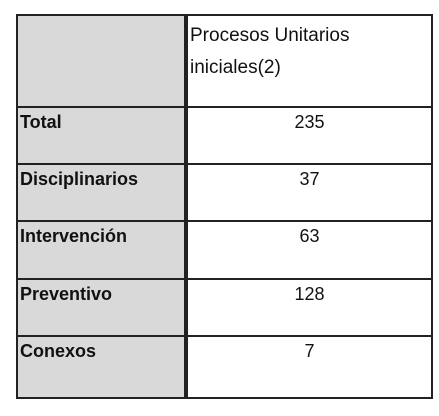  What do you see at coordinates (102, 251) in the screenshot?
I see `row-label-intervencion: Intervención` at bounding box center [102, 251].